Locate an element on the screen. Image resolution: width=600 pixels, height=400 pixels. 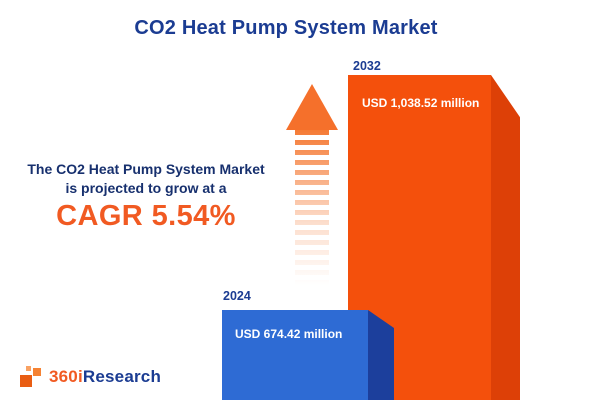
logo-text-360i: 360i is located at coordinates (66, 376).